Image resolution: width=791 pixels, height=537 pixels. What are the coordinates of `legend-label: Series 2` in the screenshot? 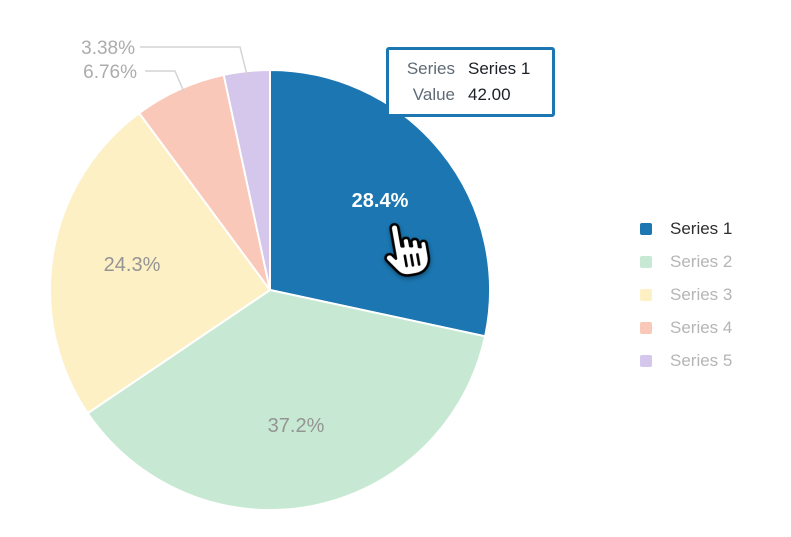 It's located at (701, 261).